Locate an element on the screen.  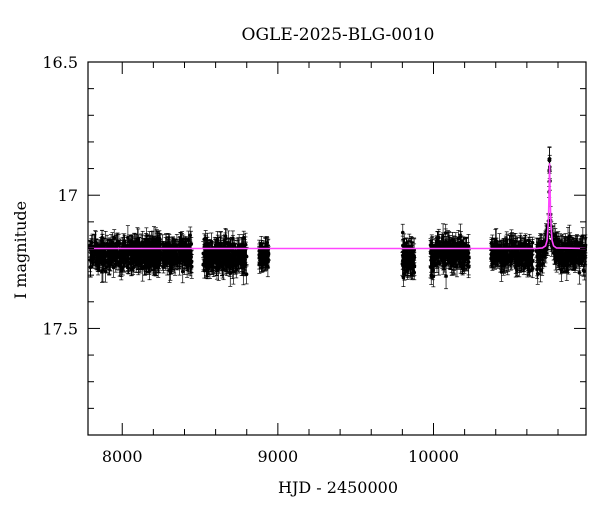
x-tick-labels: 8000 9000 10000 is located at coordinates (280, 456).